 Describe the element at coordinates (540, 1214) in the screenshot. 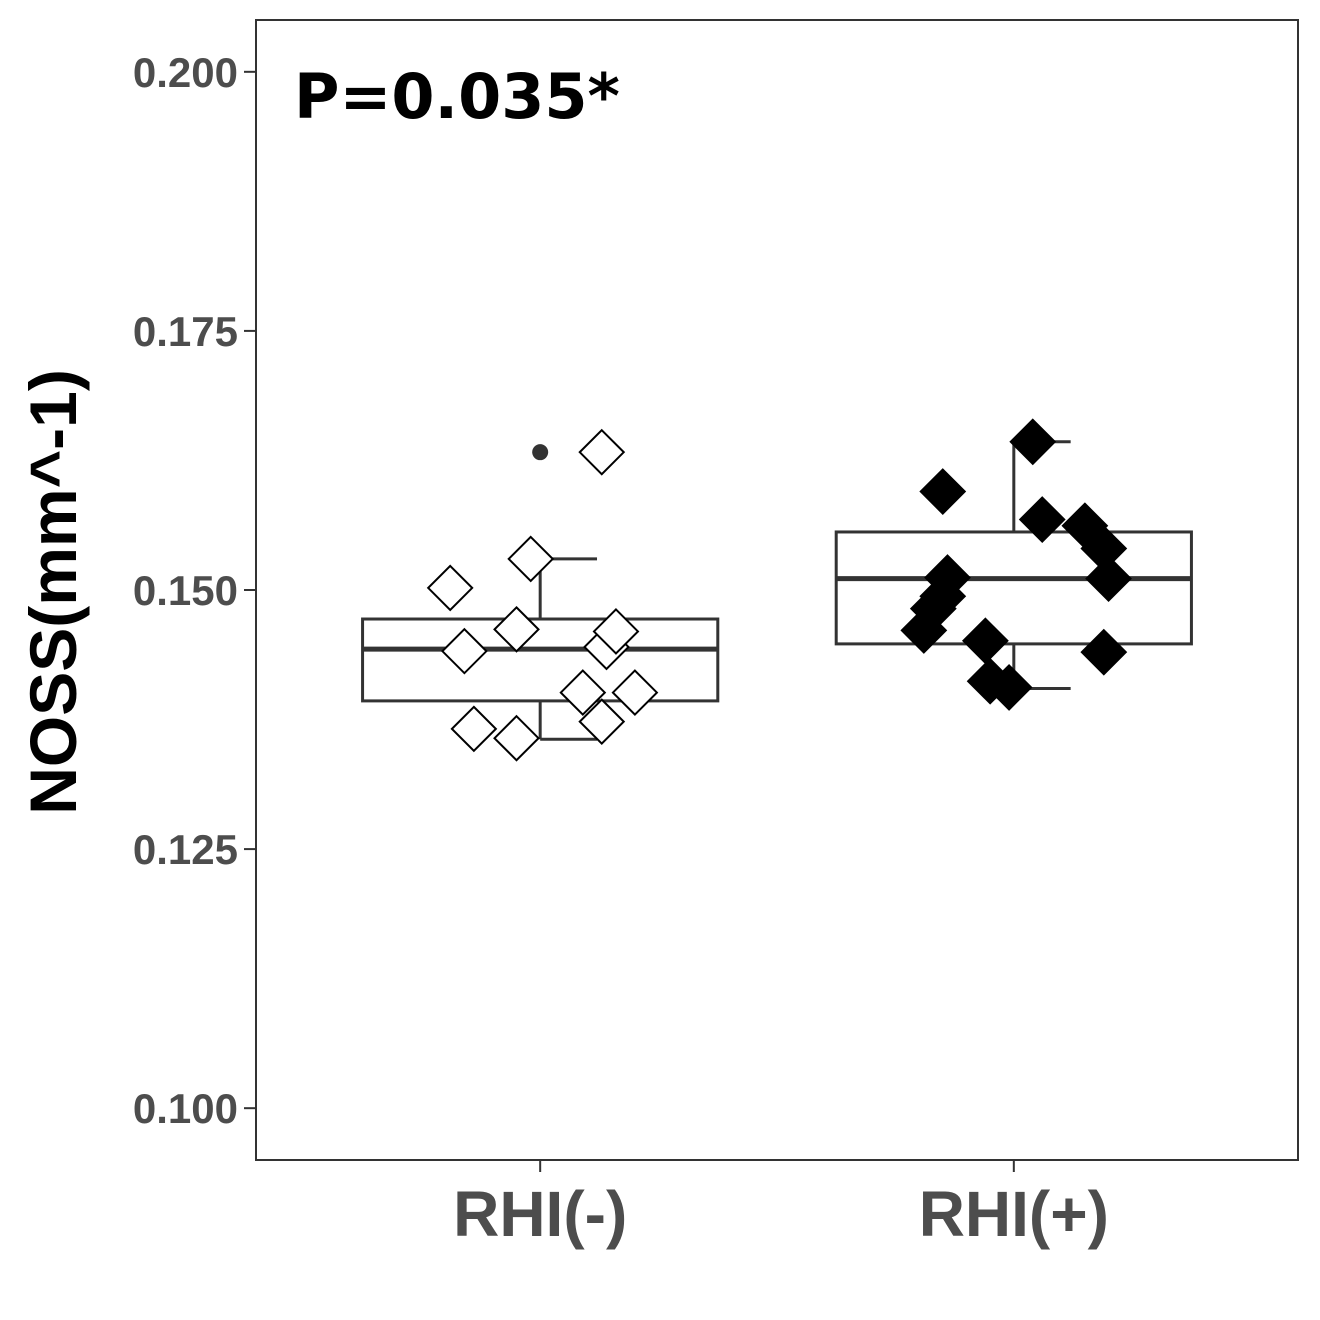

I see `x-tick-label: RHI(-)` at that location.